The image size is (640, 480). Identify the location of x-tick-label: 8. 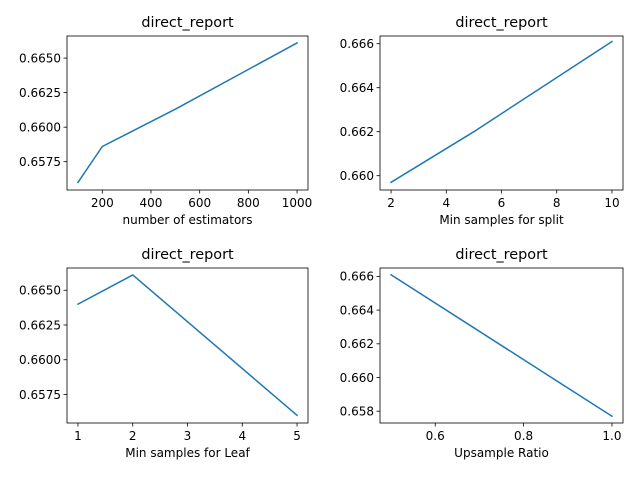
(557, 203).